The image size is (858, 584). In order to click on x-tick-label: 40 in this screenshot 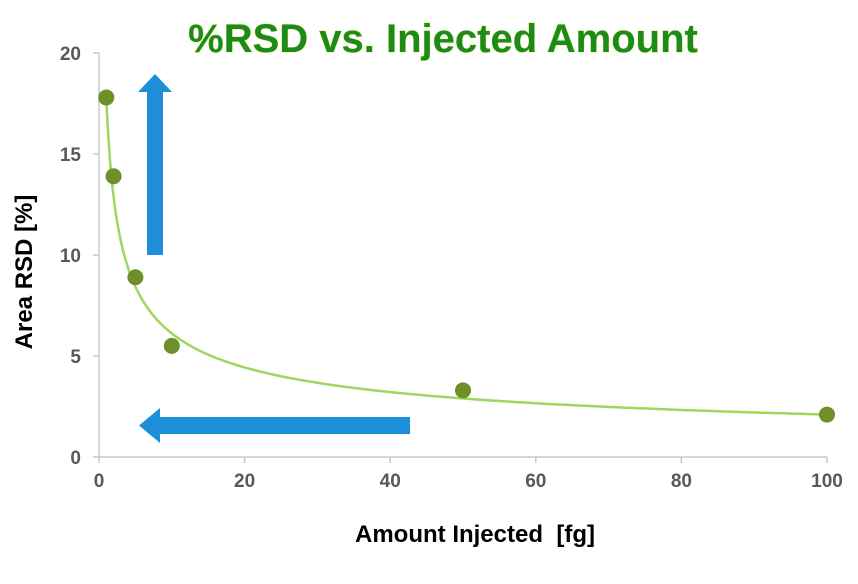, I will do `click(390, 481)`.